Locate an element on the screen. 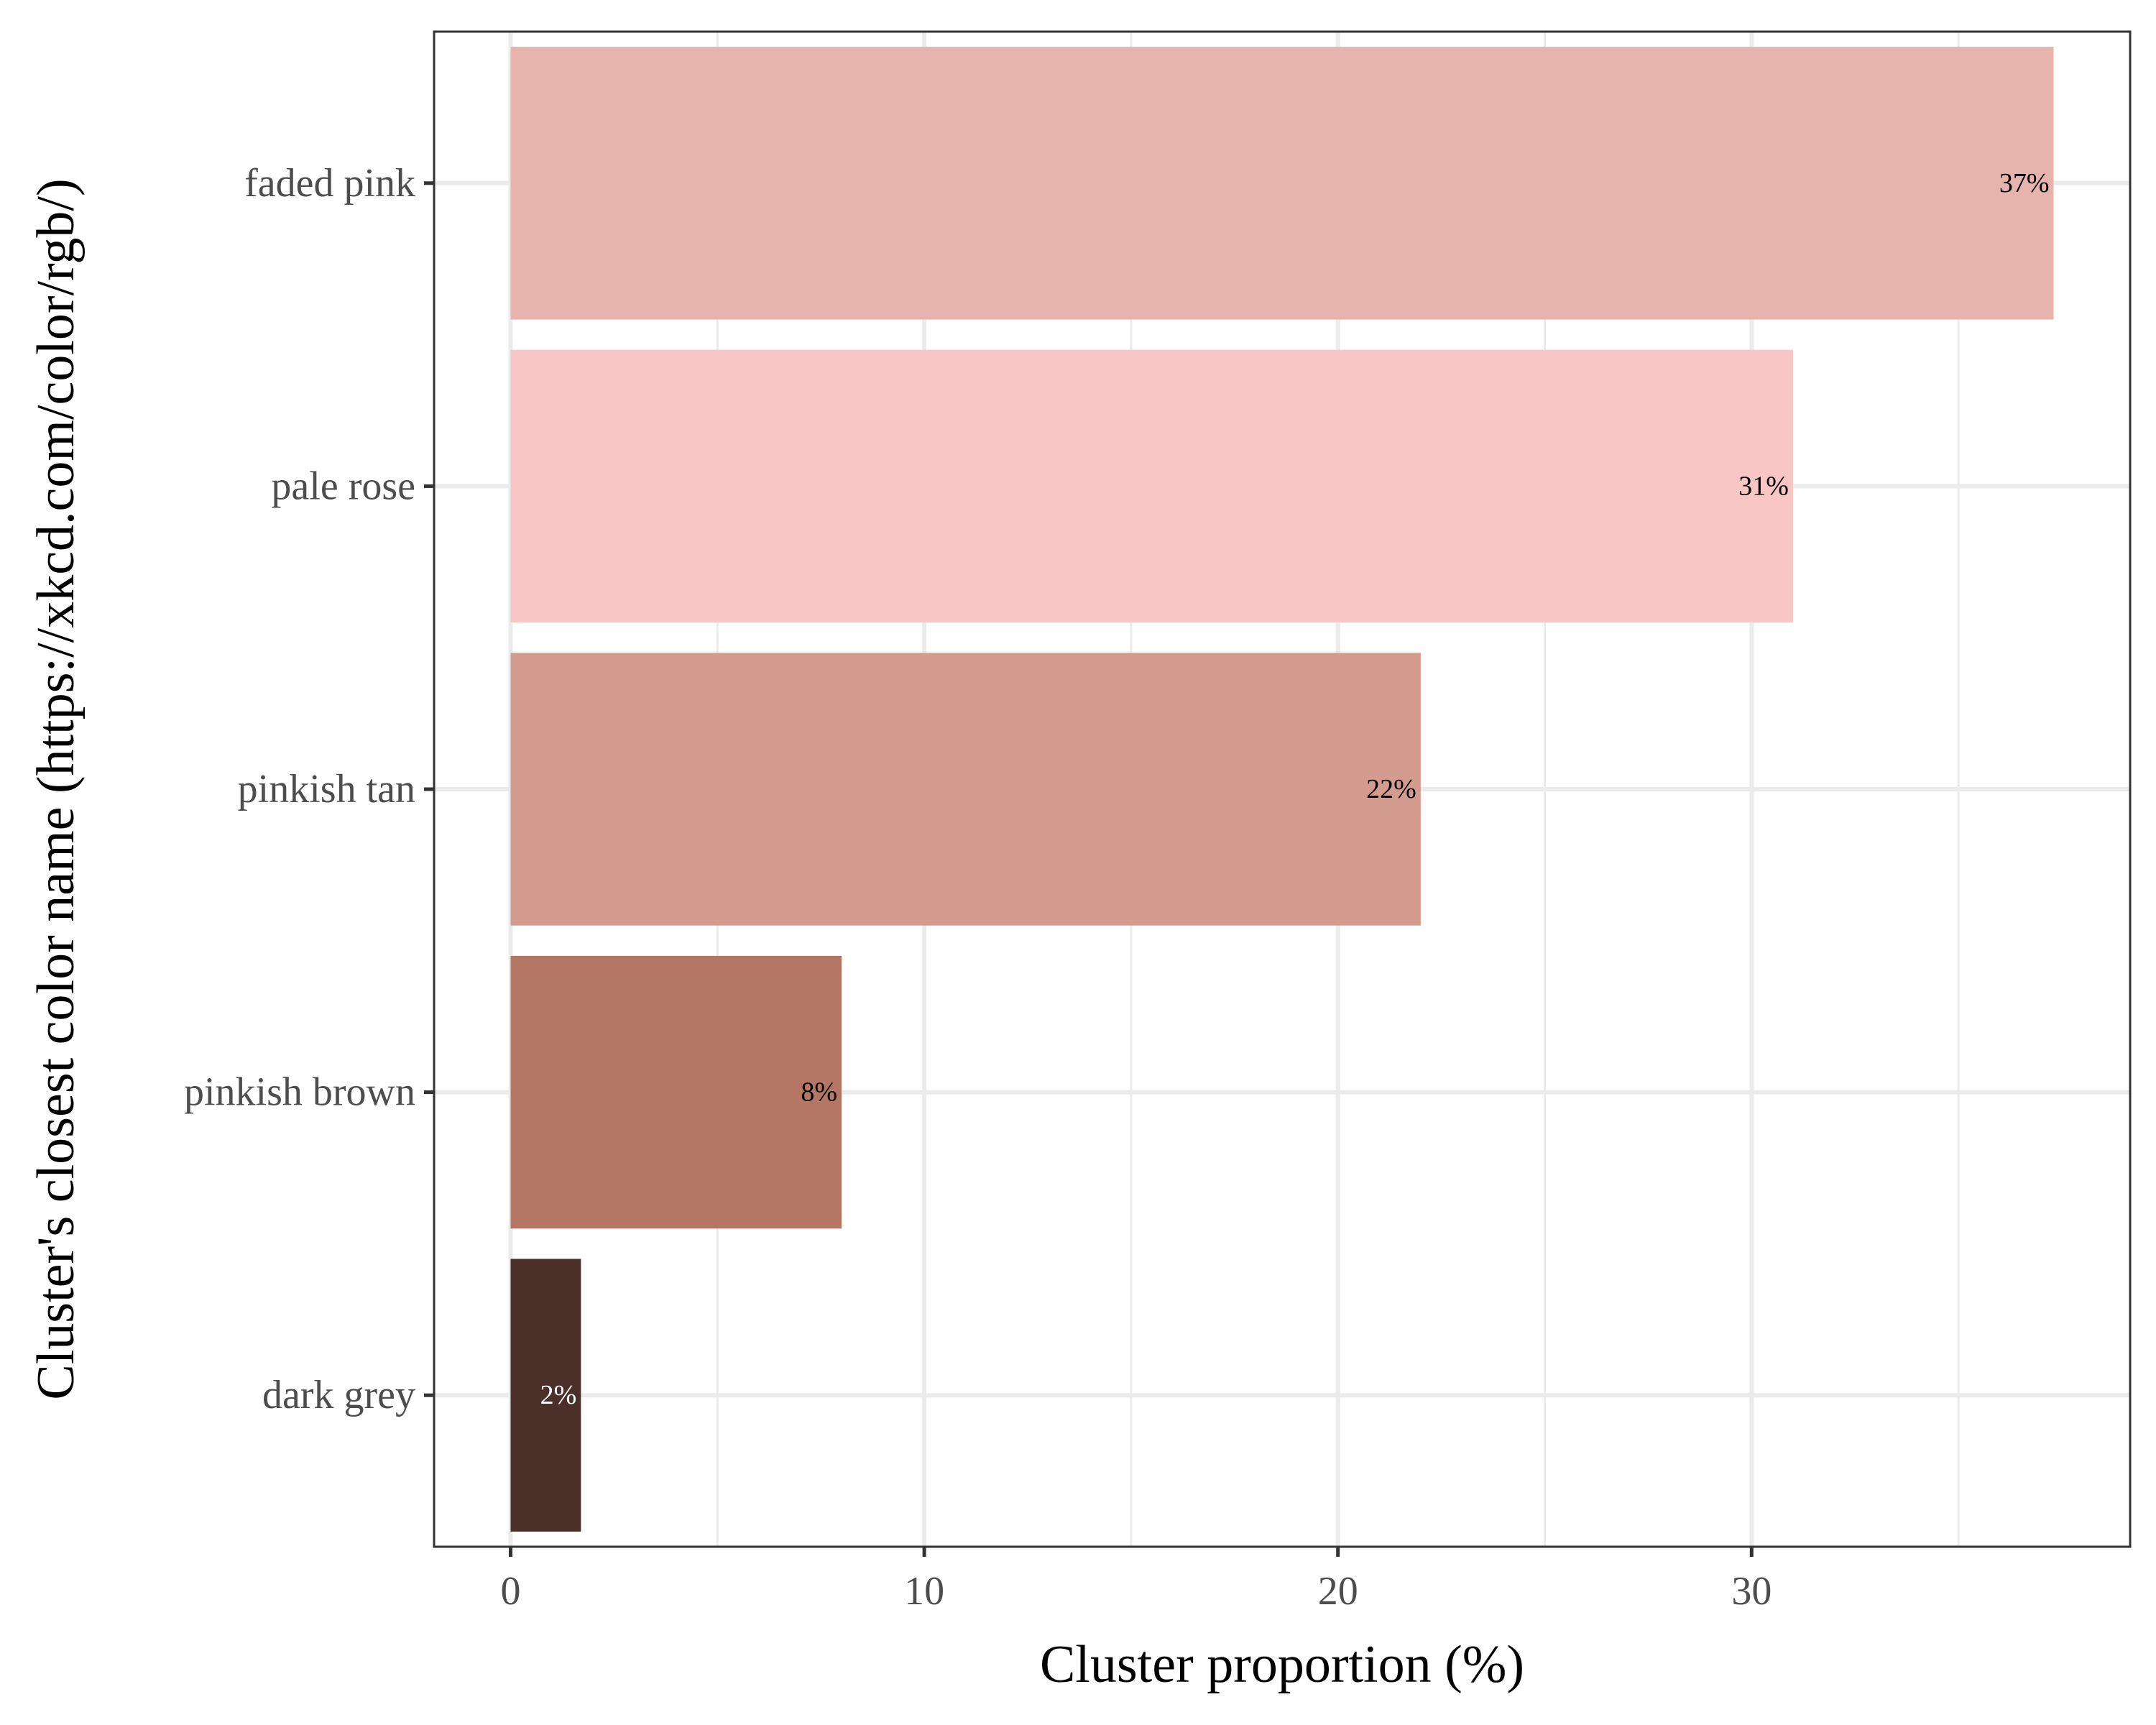 The height and width of the screenshot is (1725, 2156). data-label: 37% is located at coordinates (2024, 183).